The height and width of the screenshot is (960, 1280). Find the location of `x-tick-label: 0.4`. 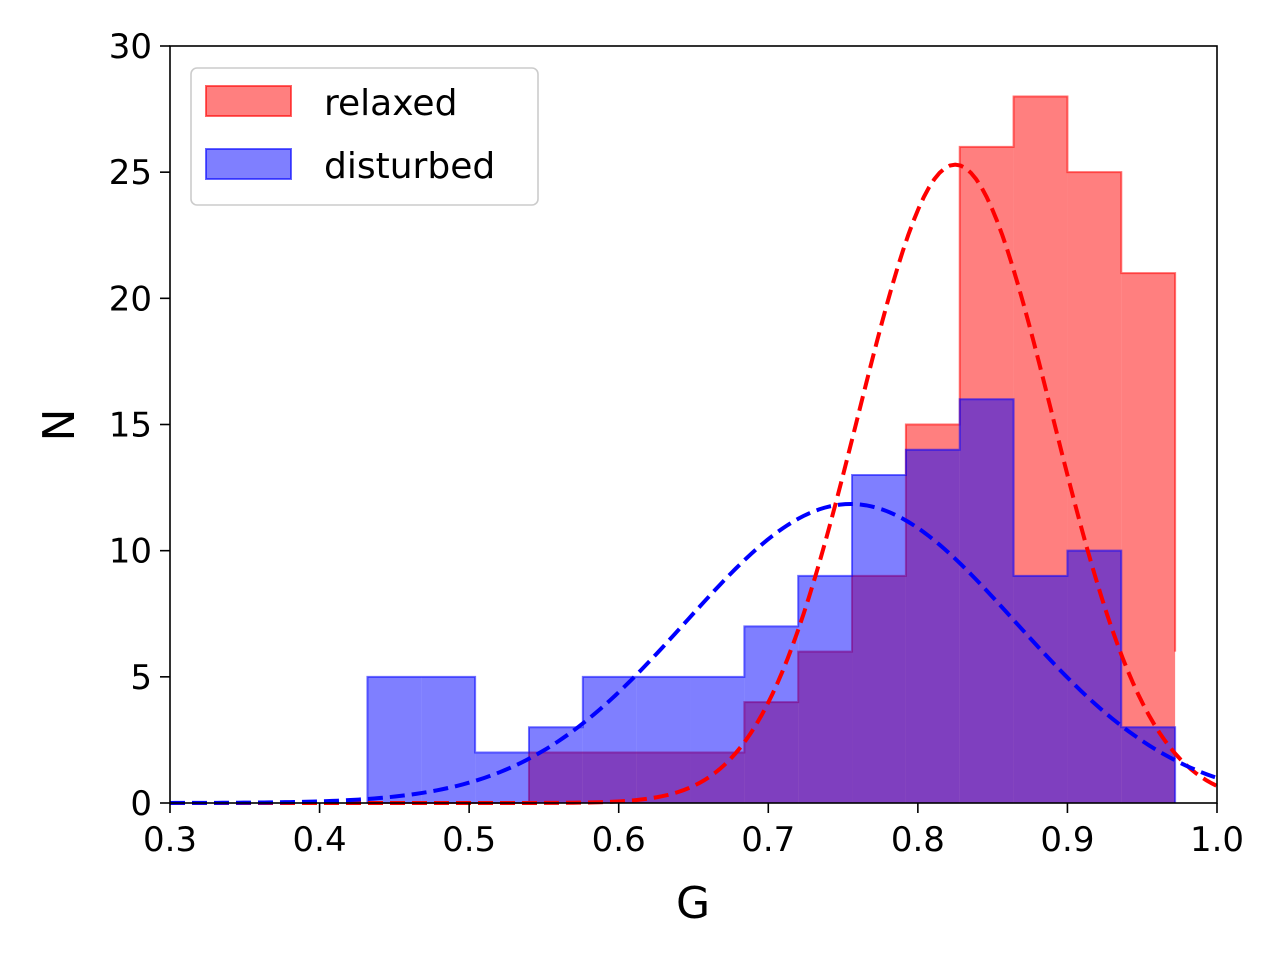

x-tick-label: 0.4 is located at coordinates (320, 840).